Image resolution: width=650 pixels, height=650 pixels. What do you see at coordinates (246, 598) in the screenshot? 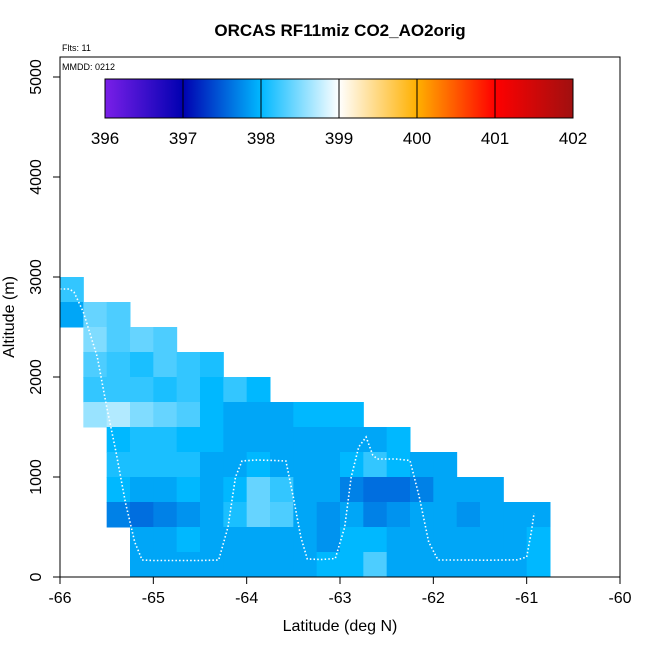
I see `x-tick-label: -64` at bounding box center [246, 598].